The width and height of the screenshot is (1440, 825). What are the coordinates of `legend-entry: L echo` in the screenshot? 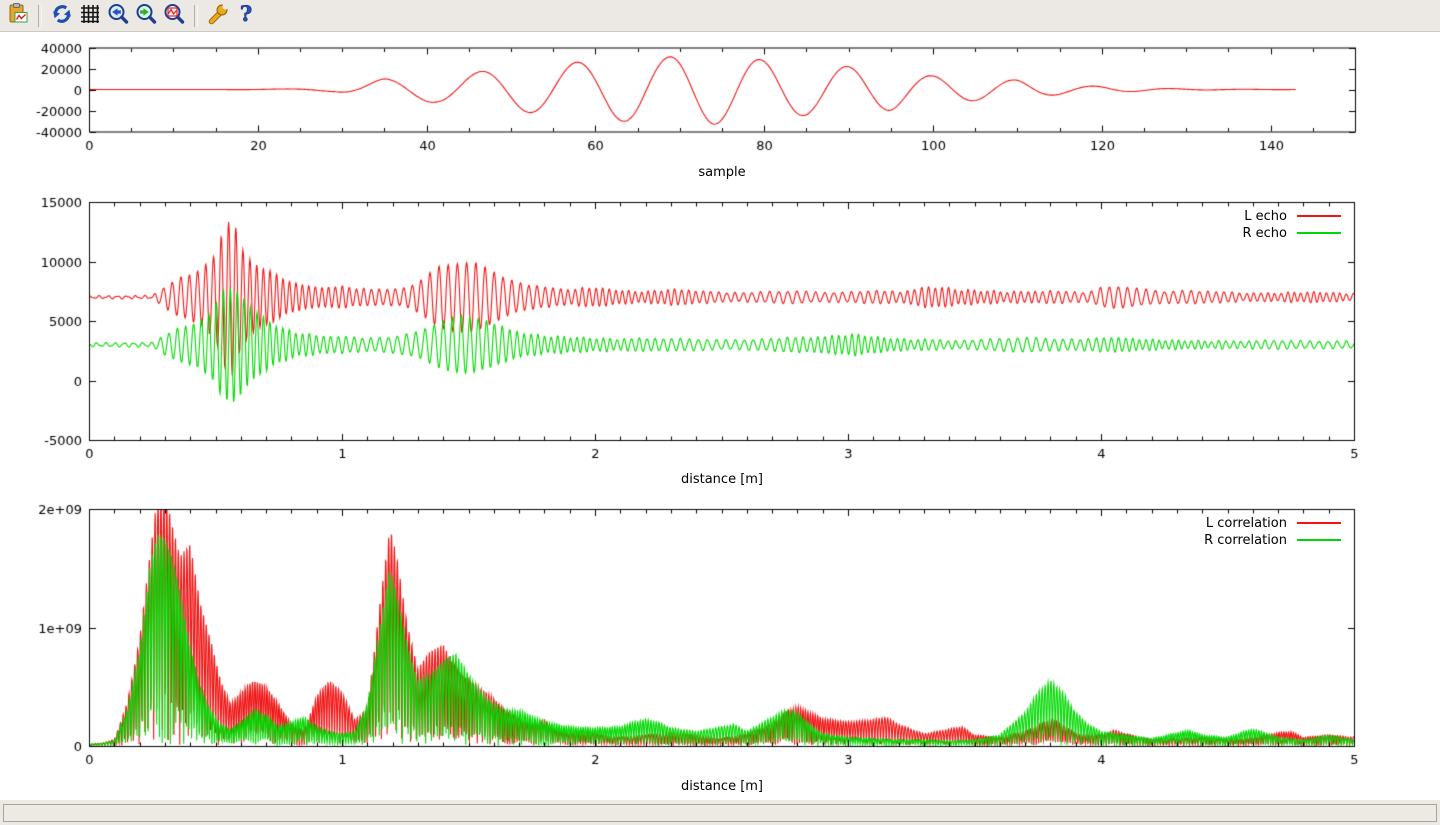 It's located at (1291, 216).